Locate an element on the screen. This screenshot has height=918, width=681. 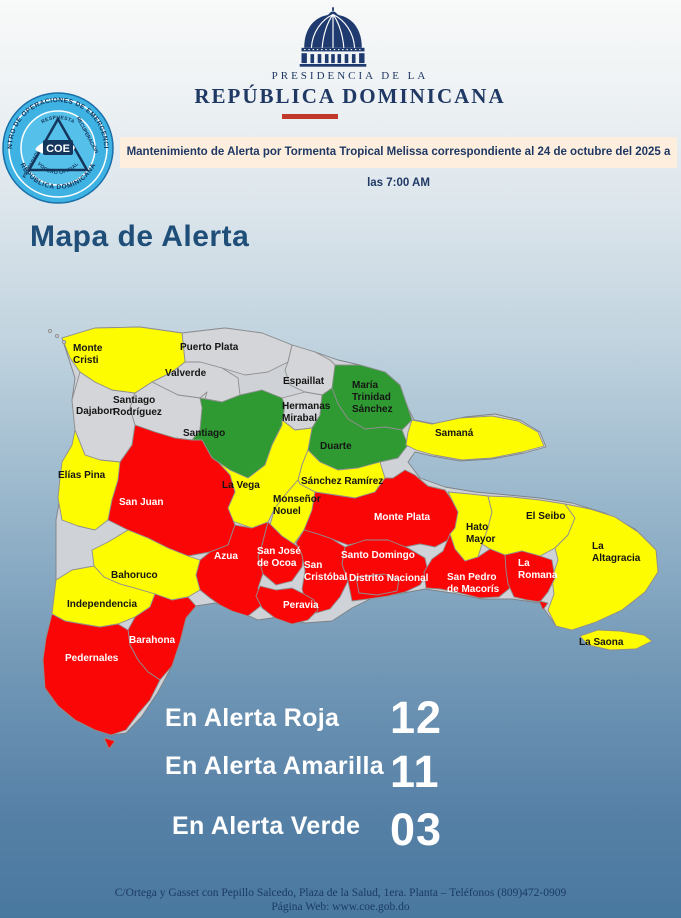
island-beata is located at coordinates (109, 743).